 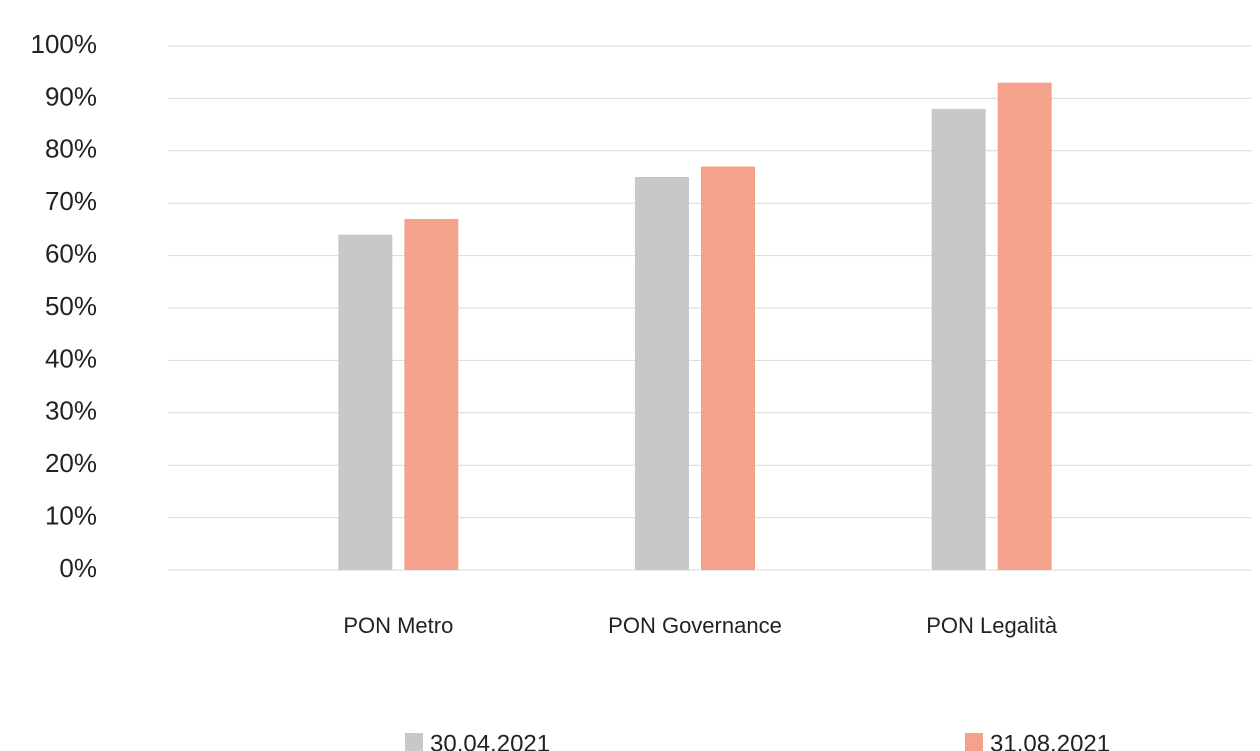 What do you see at coordinates (398, 625) in the screenshot?
I see `x-tick-label: PON Metro` at bounding box center [398, 625].